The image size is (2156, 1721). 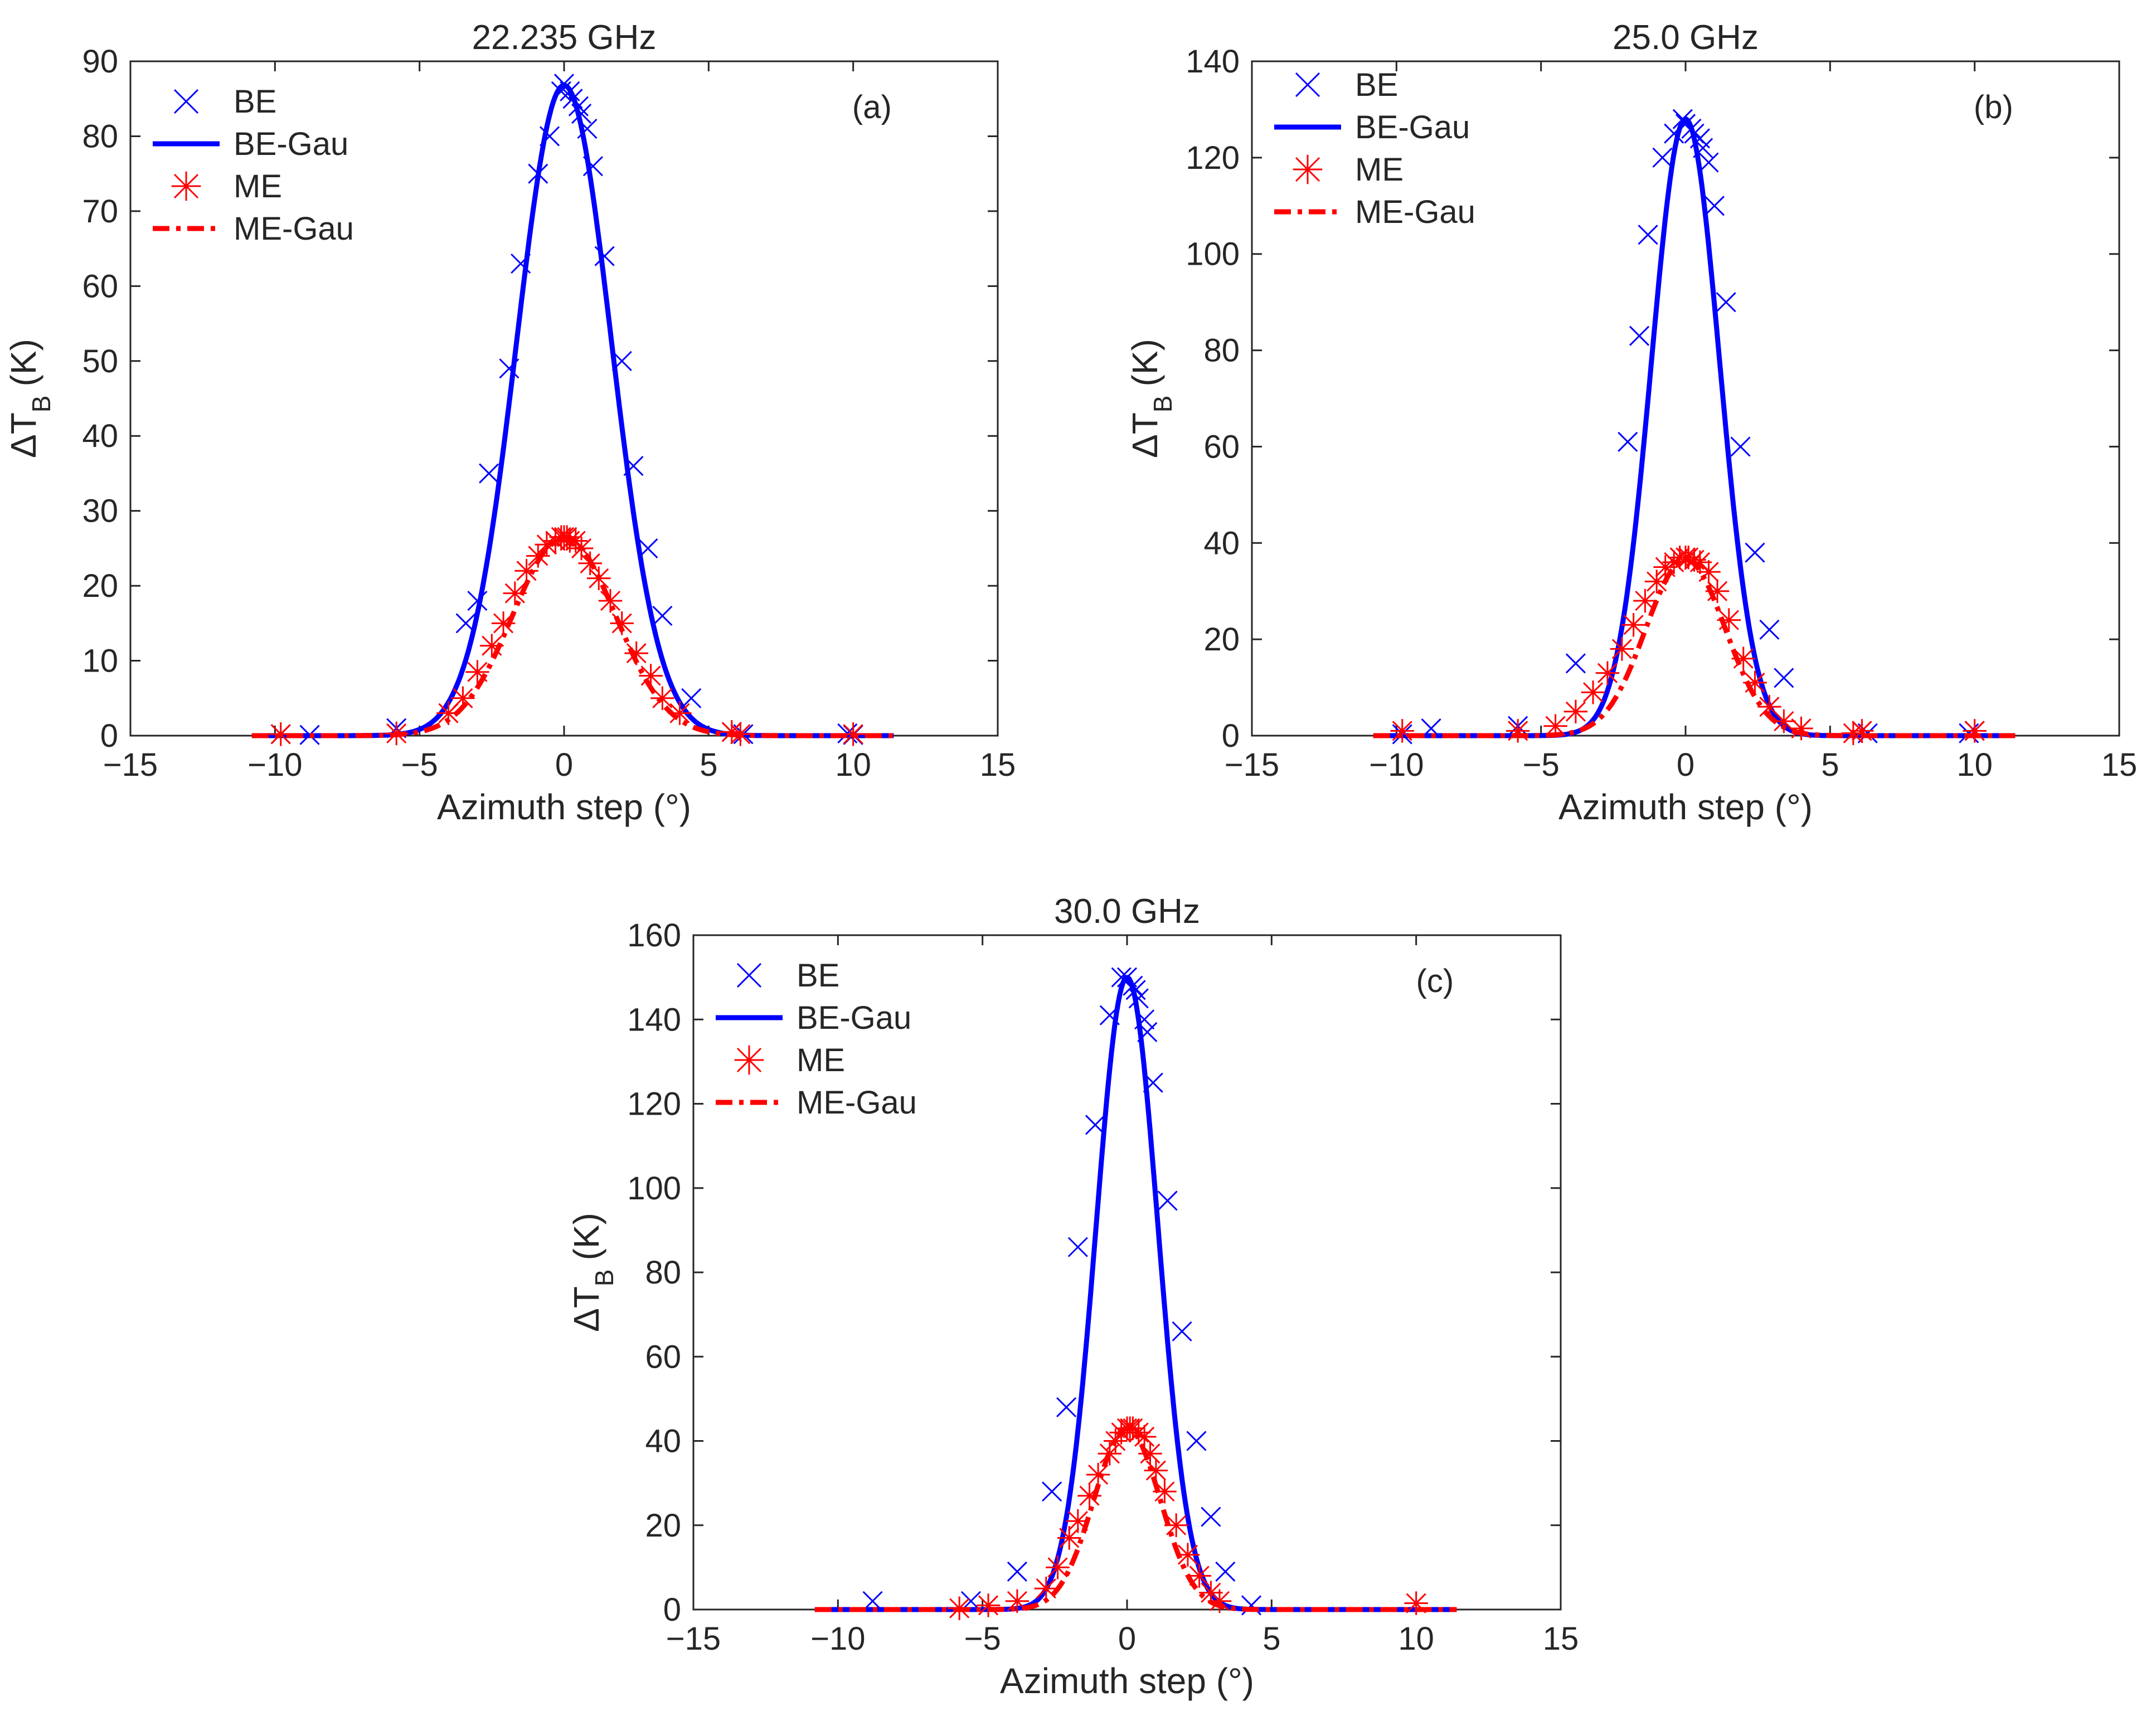 I want to click on series-be, so click(x=1062, y=1291).